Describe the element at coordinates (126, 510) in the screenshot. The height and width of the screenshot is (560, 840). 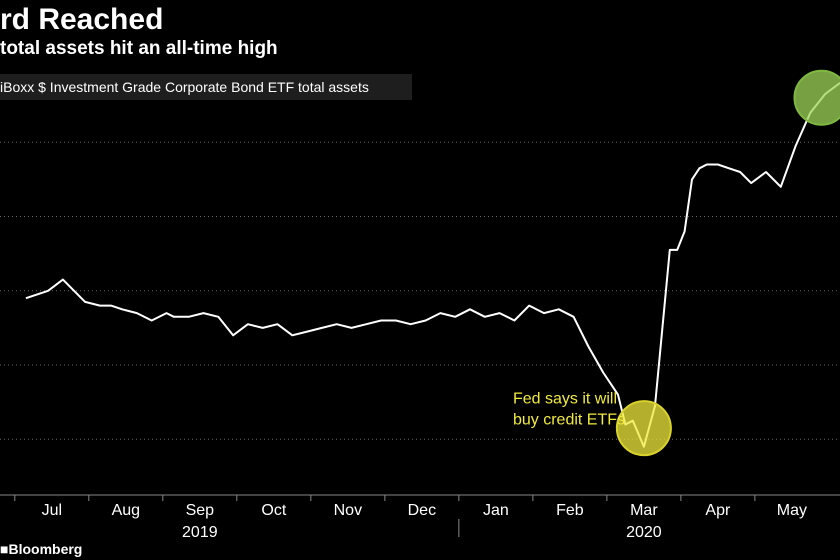
I see `x-tick-label: Aug` at that location.